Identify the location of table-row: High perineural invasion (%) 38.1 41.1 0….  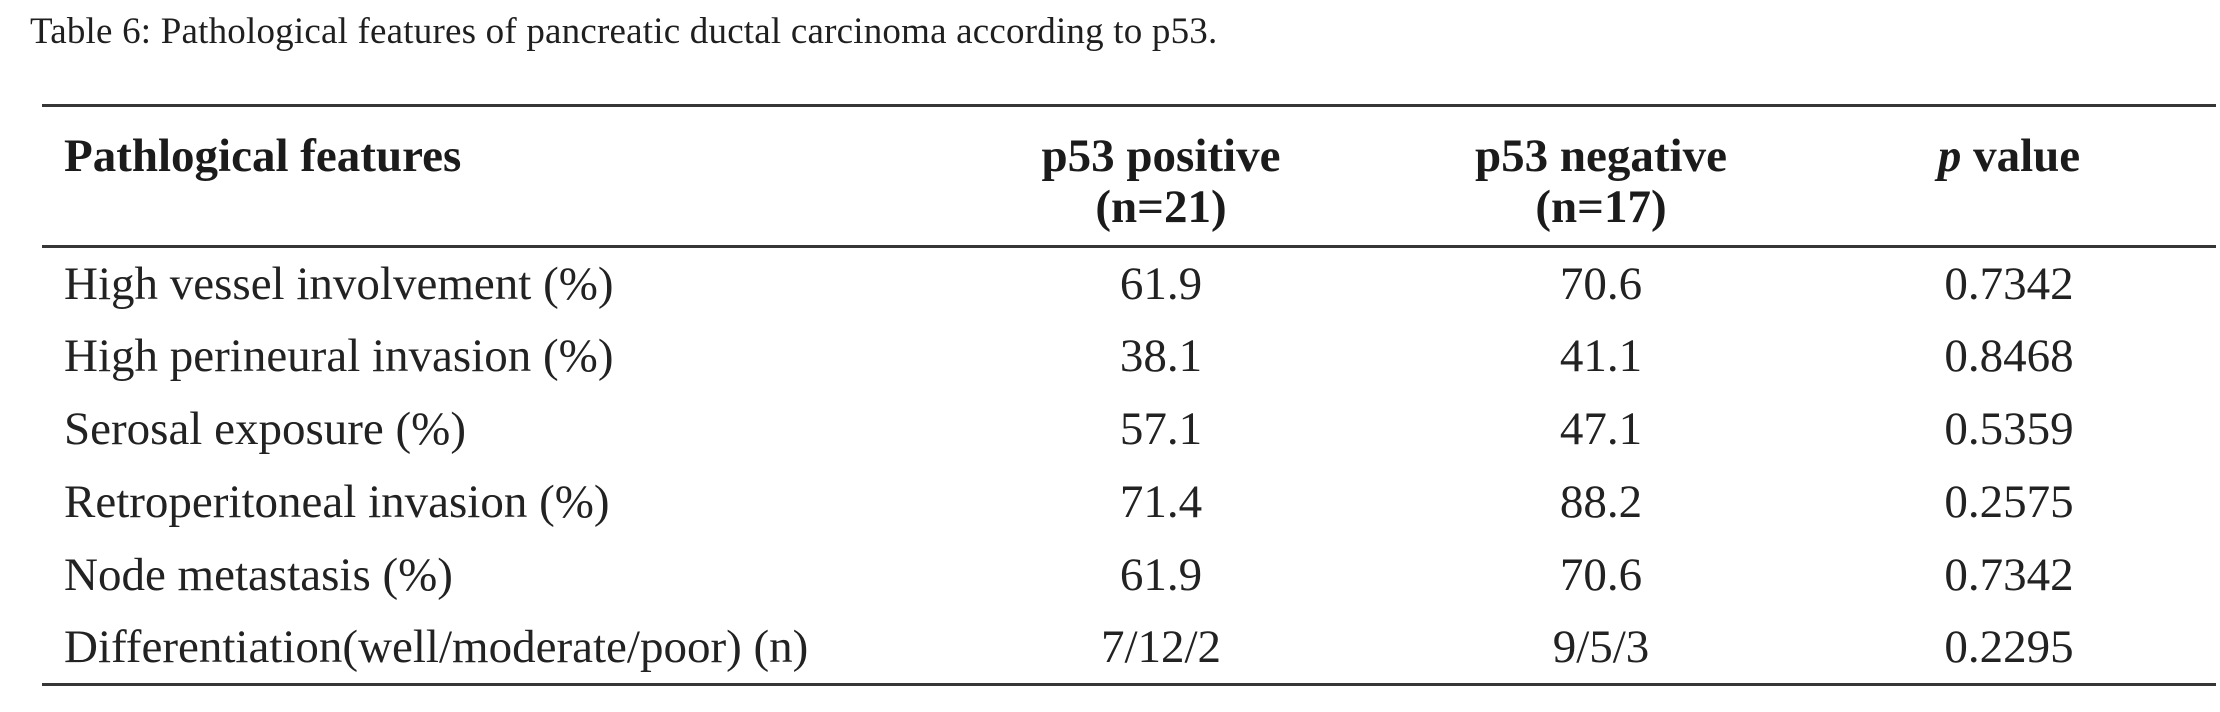
(1129, 356).